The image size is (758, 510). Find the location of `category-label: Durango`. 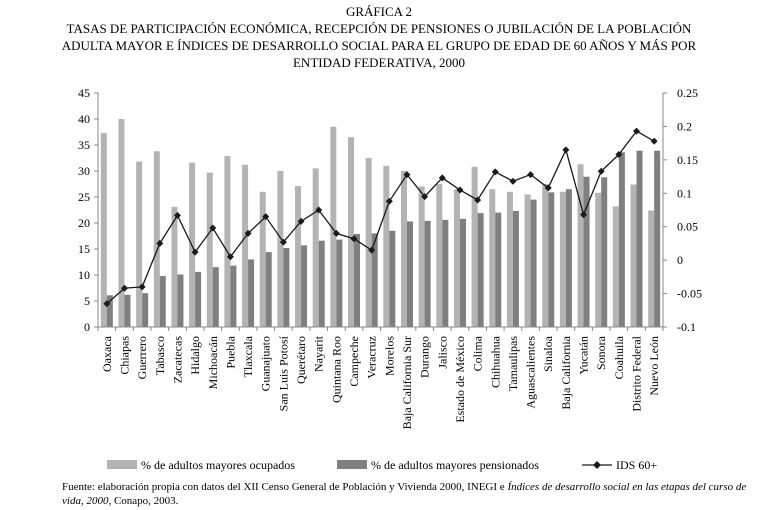

category-label: Durango is located at coordinates (425, 357).